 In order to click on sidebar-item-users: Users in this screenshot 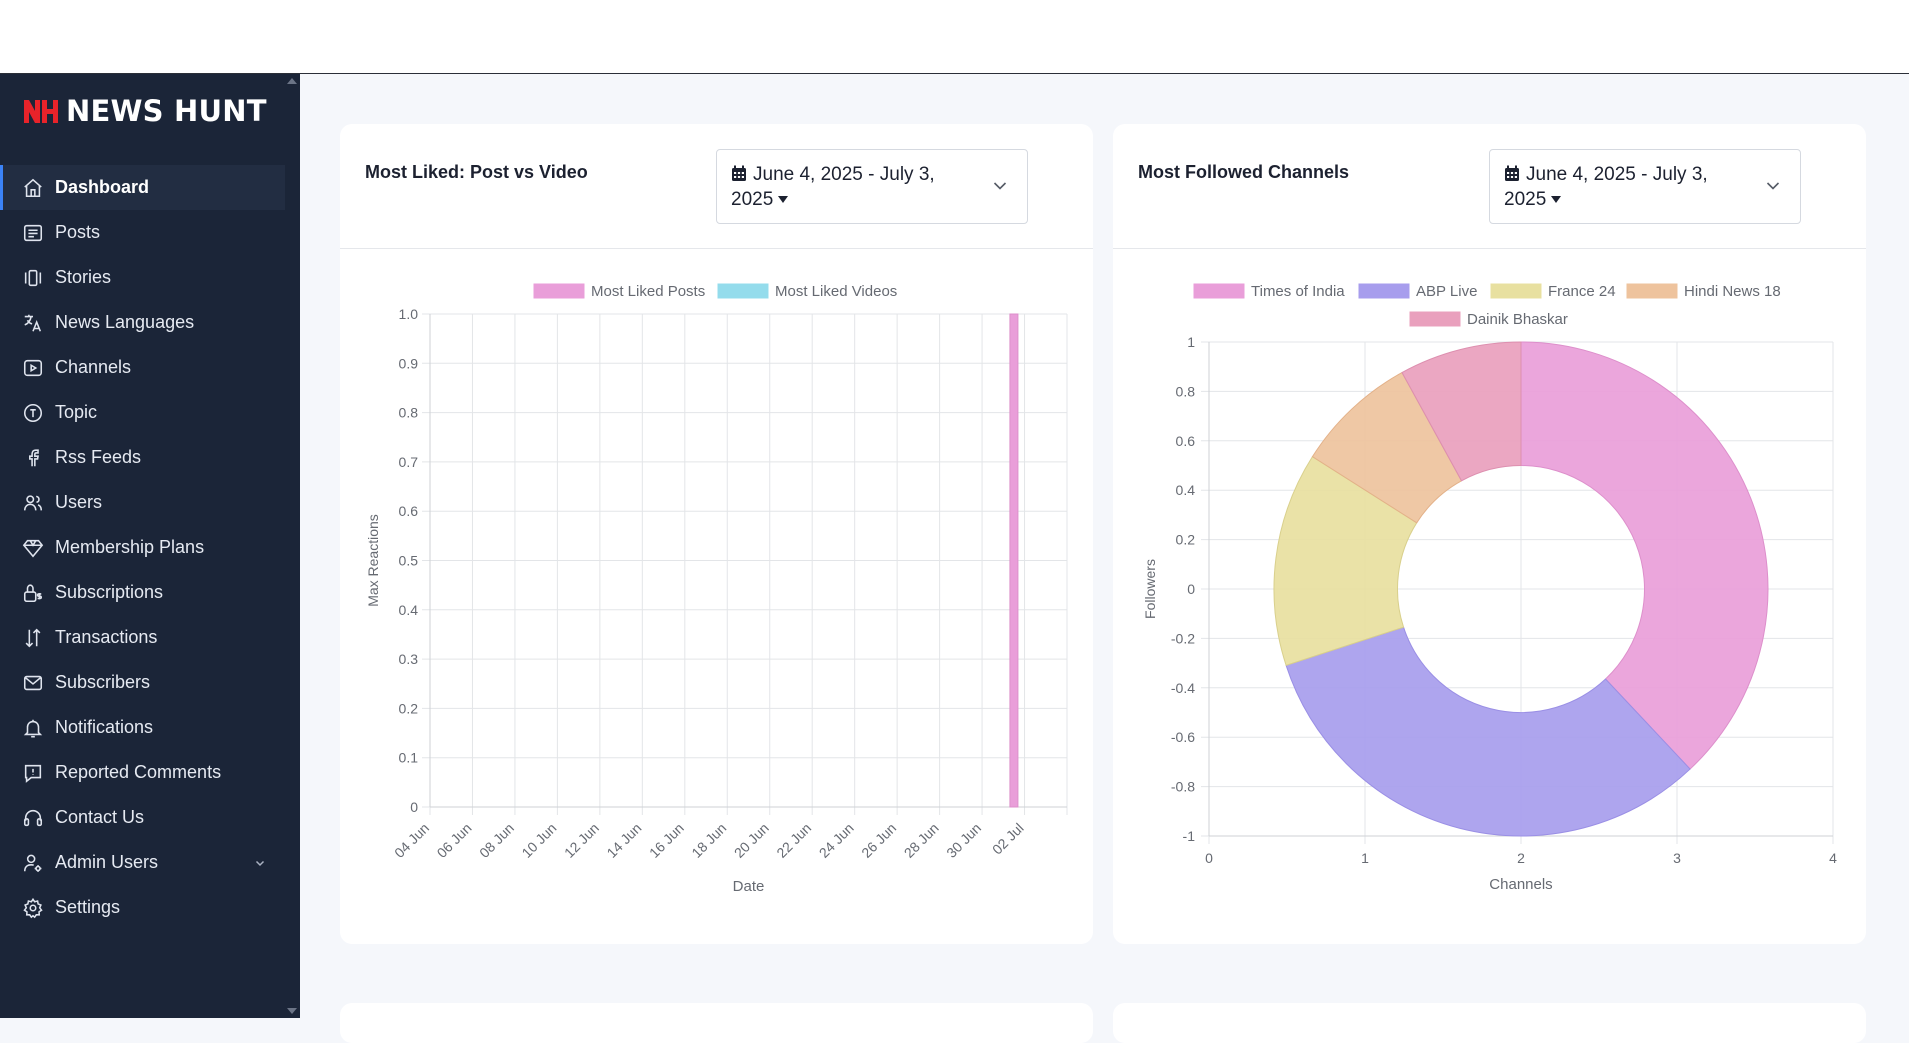, I will do `click(150, 502)`.